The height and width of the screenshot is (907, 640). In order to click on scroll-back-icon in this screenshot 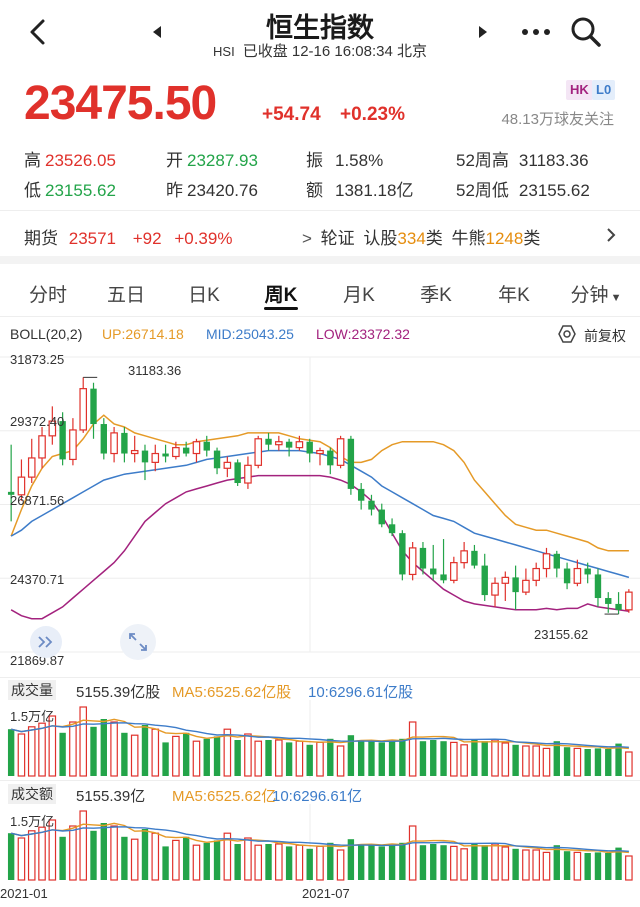, I will do `click(46, 642)`.